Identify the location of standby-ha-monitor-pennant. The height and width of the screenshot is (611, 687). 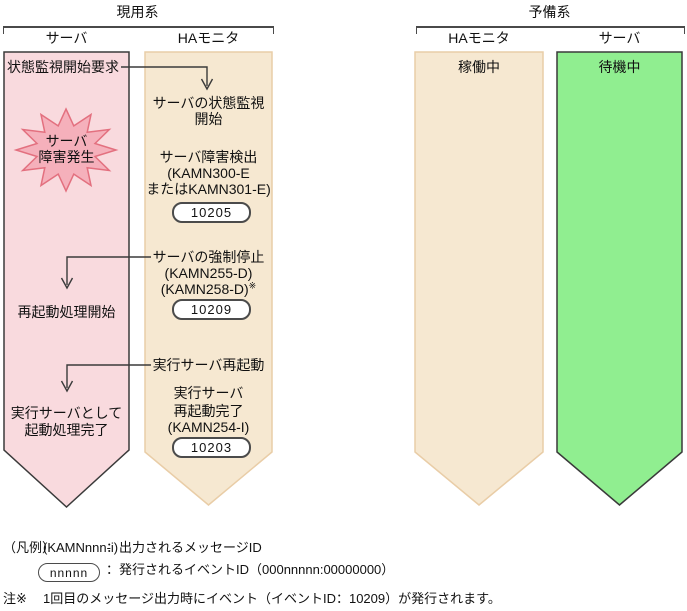
(479, 278).